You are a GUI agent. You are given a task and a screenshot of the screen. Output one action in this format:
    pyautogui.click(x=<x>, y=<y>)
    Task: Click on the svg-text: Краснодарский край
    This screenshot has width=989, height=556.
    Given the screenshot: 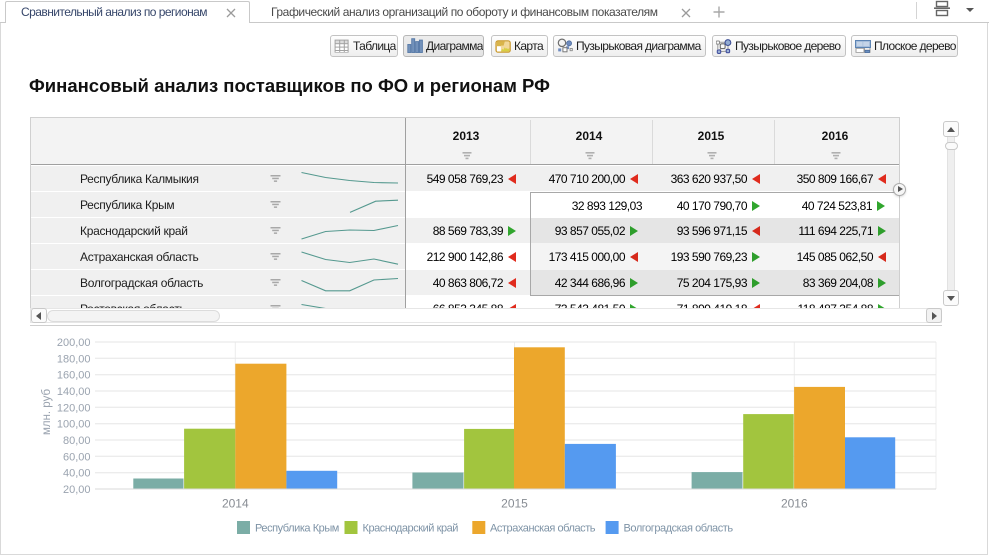 What is the action you would take?
    pyautogui.click(x=411, y=529)
    